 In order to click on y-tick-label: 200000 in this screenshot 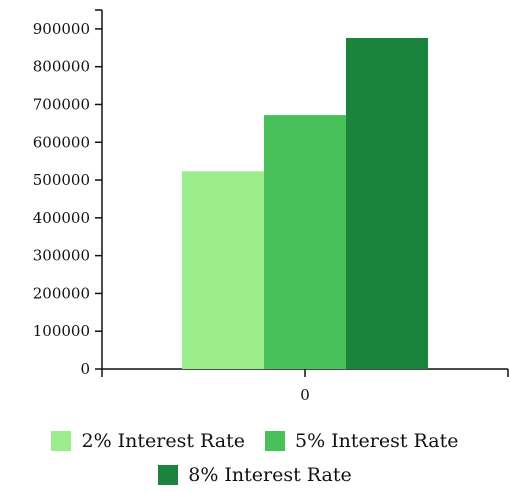, I will do `click(61, 293)`.